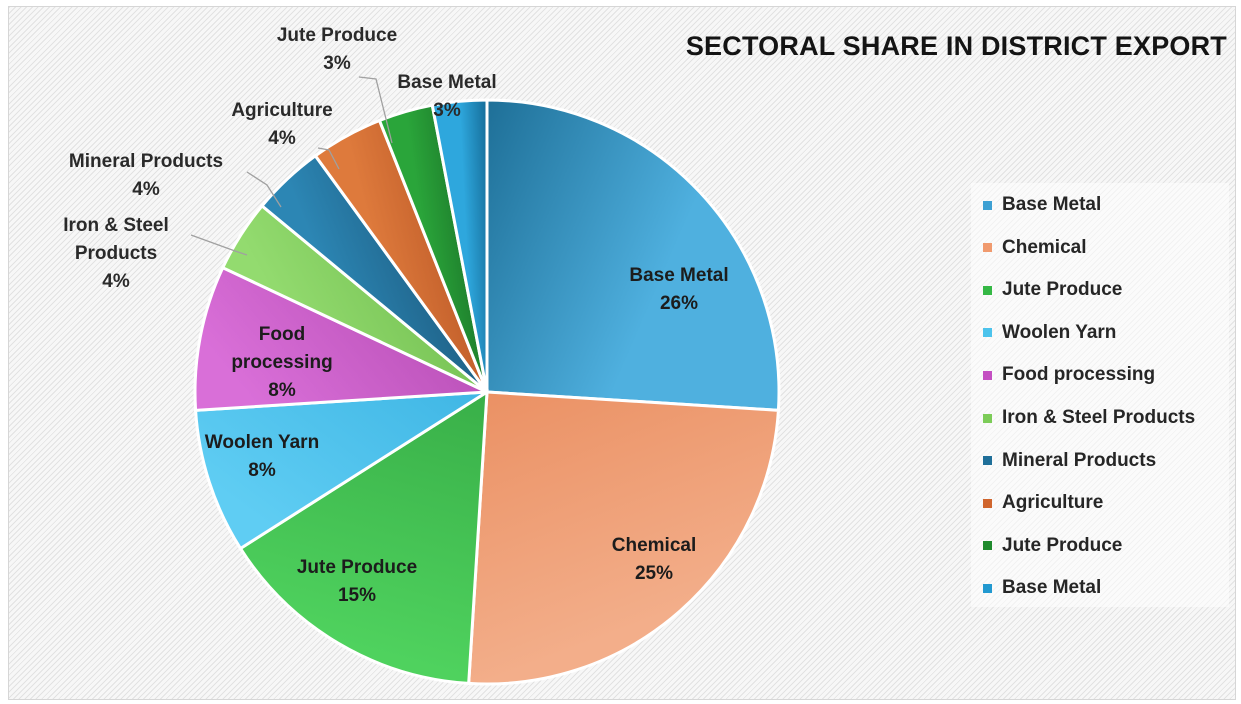 Image resolution: width=1241 pixels, height=704 pixels. Describe the element at coordinates (281, 124) in the screenshot. I see `data-label-8: Agriculture 4%` at that location.